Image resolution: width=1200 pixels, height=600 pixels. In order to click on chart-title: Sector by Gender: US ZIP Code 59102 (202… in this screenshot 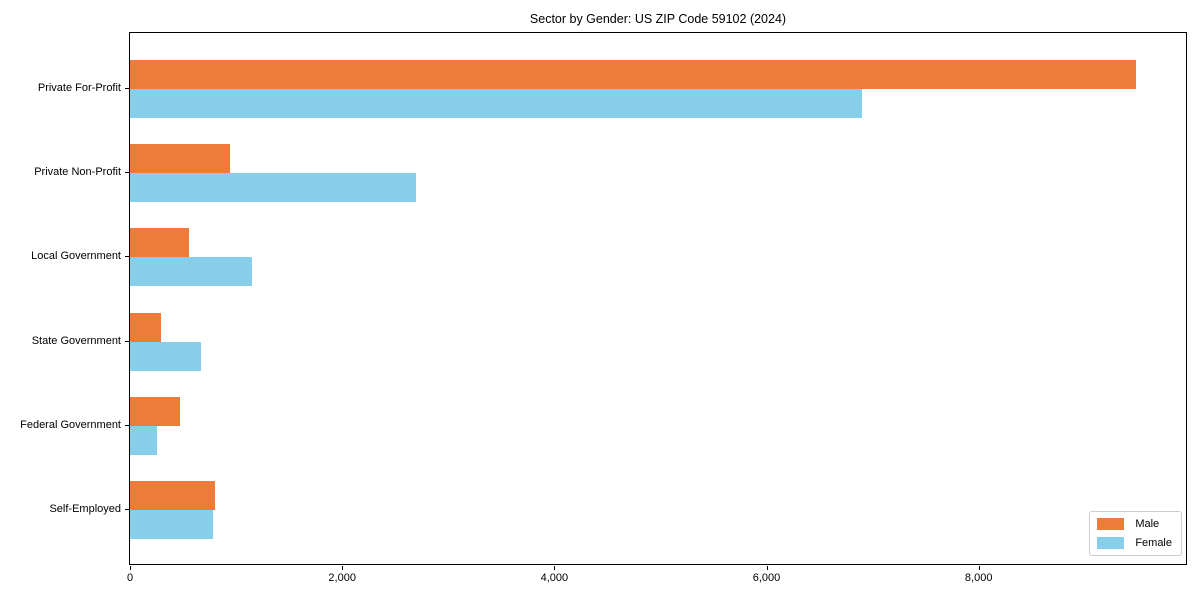, I will do `click(658, 19)`.